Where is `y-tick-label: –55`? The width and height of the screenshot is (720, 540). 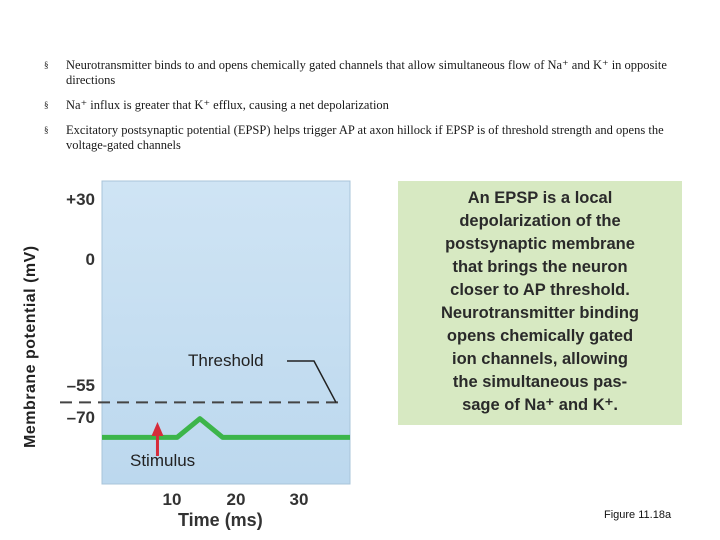
y-tick-label: –55 is located at coordinates (80, 385).